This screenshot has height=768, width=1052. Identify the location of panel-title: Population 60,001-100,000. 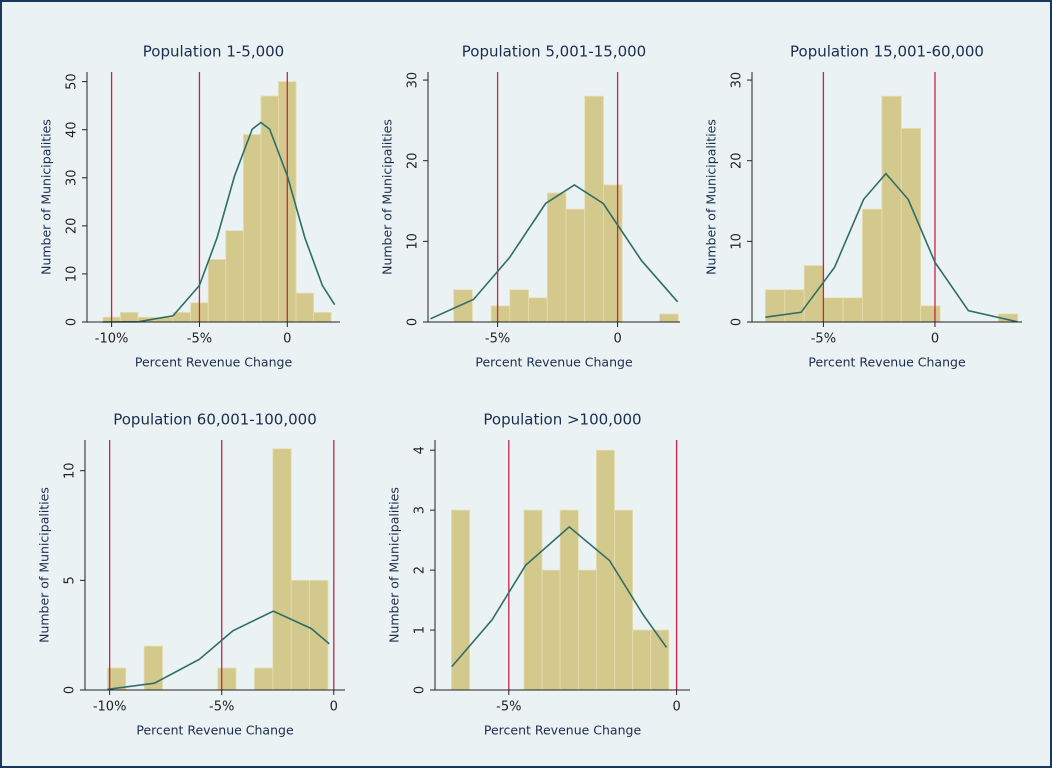
(215, 420).